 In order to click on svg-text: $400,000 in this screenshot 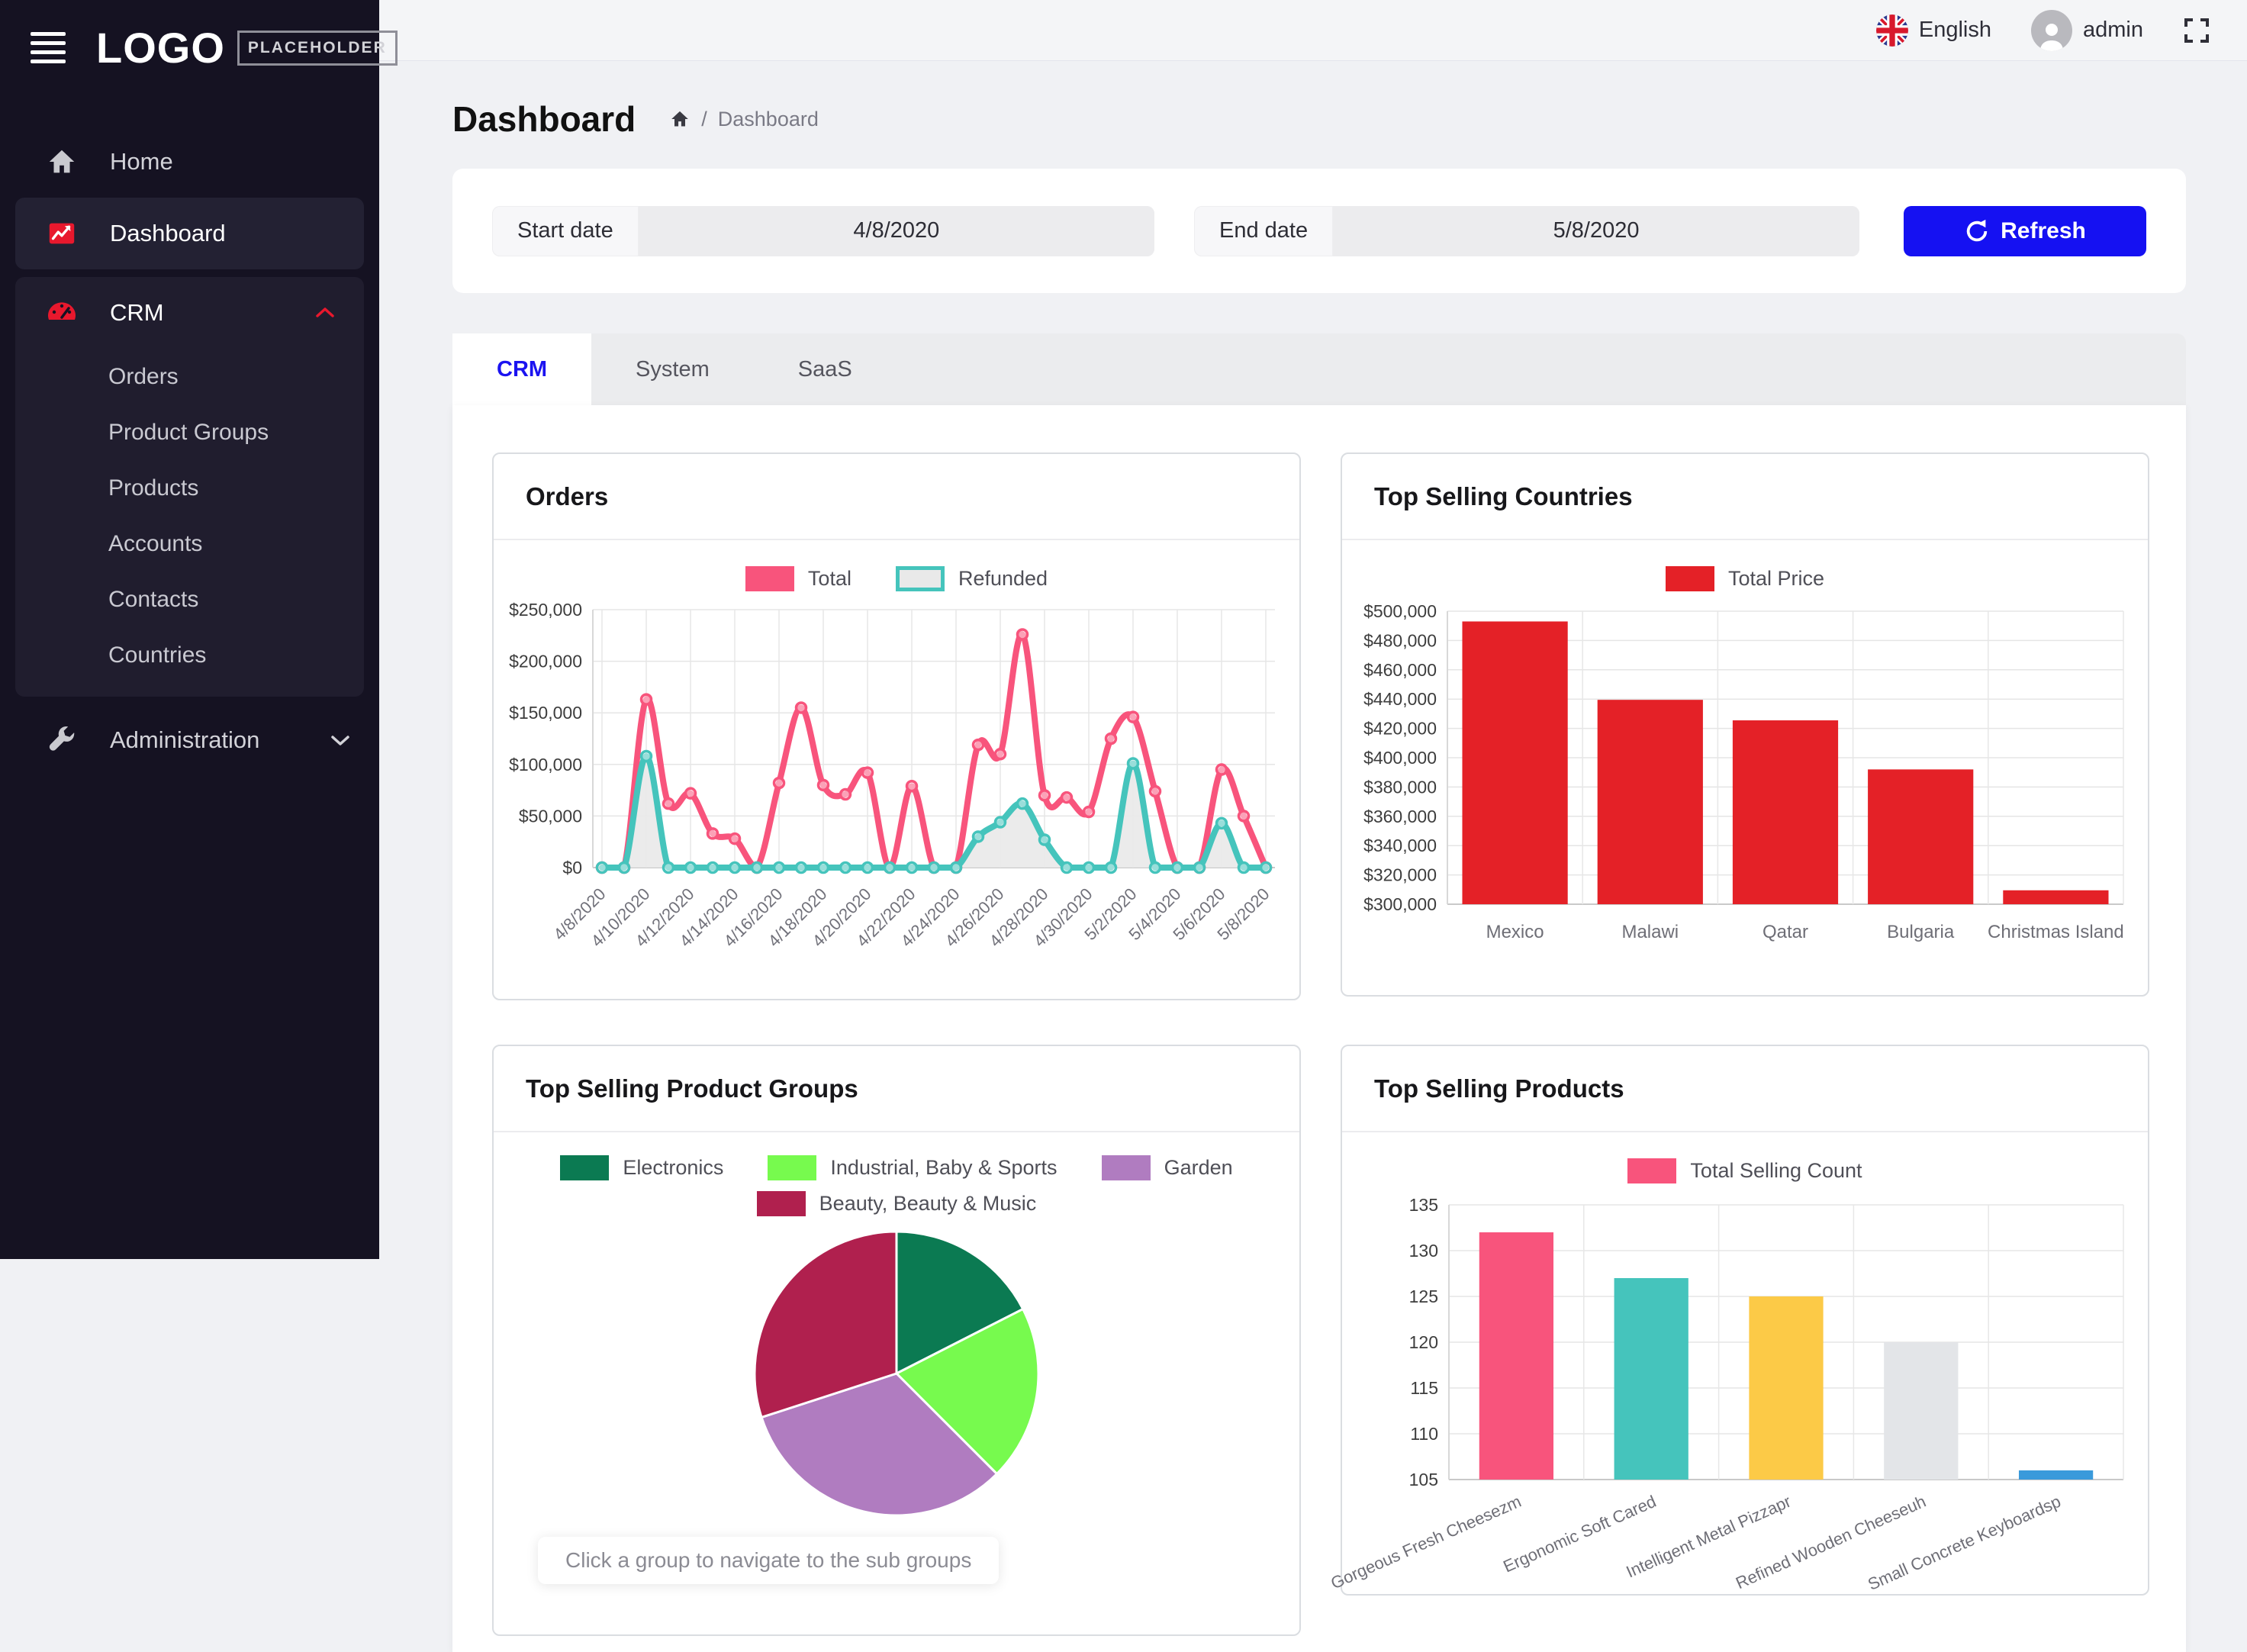, I will do `click(1400, 758)`.